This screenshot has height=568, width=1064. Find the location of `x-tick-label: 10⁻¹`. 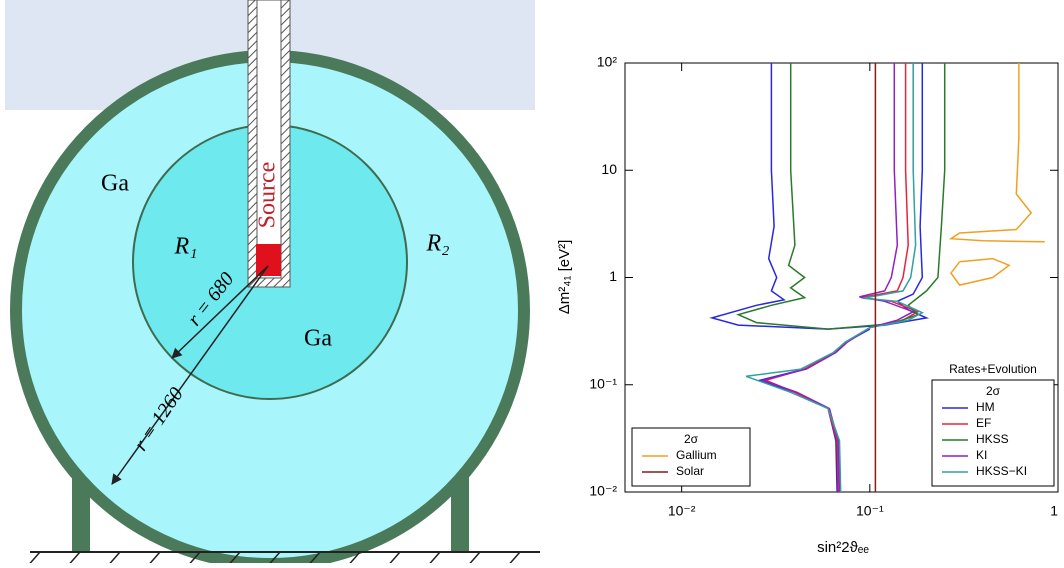

x-tick-label: 10⁻¹ is located at coordinates (870, 511).